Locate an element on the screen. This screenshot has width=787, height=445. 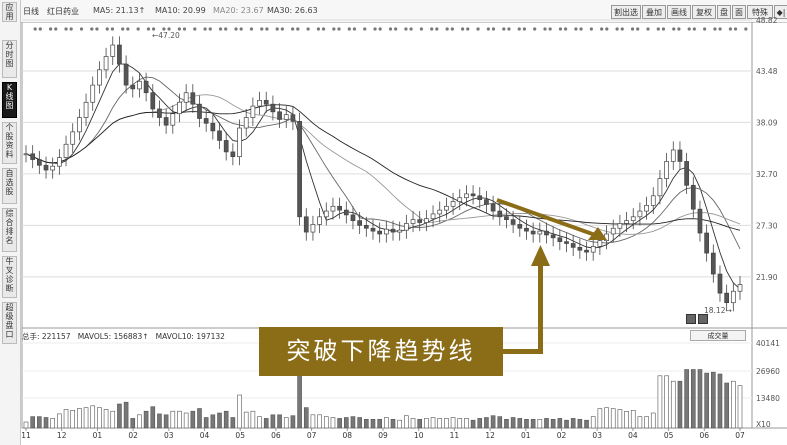
period-label: 日线 is located at coordinates (31, 11).